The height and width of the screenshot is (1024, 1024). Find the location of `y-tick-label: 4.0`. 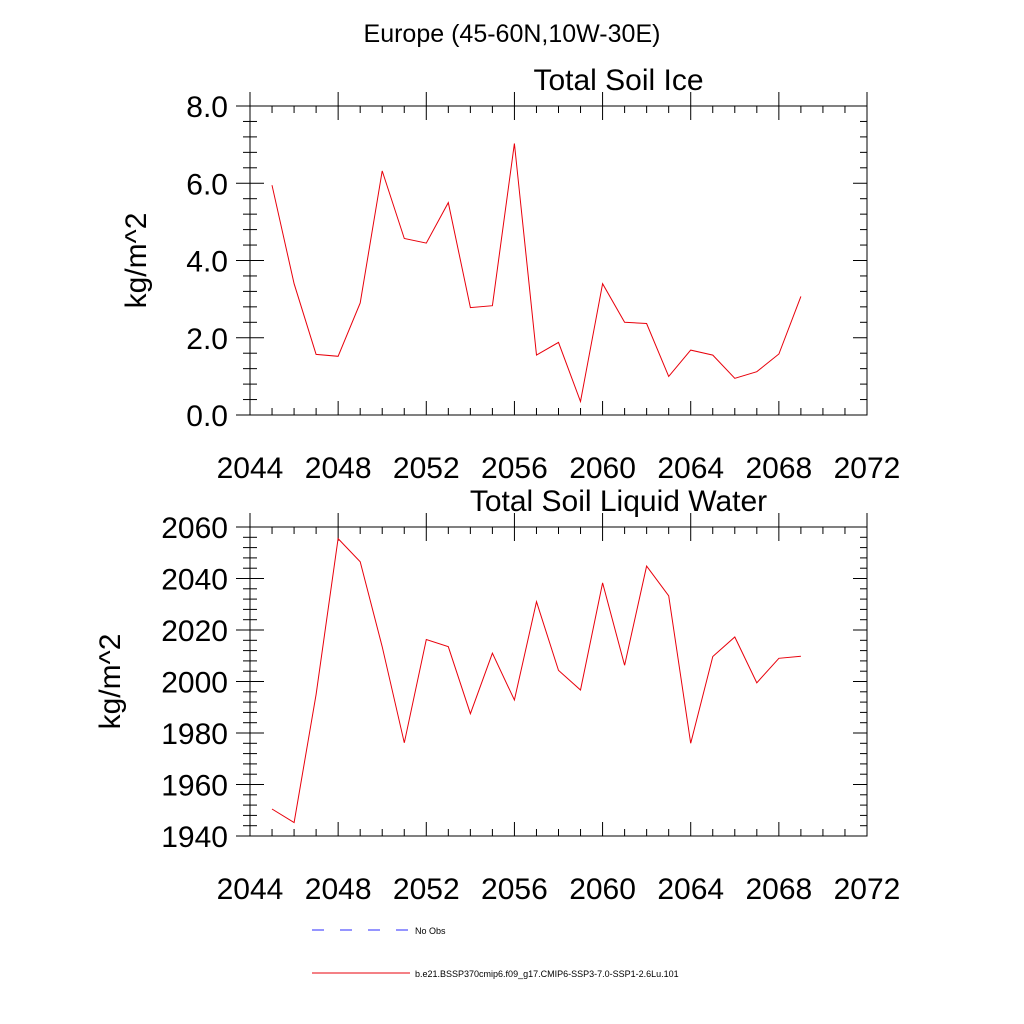

y-tick-label: 4.0 is located at coordinates (207, 262).